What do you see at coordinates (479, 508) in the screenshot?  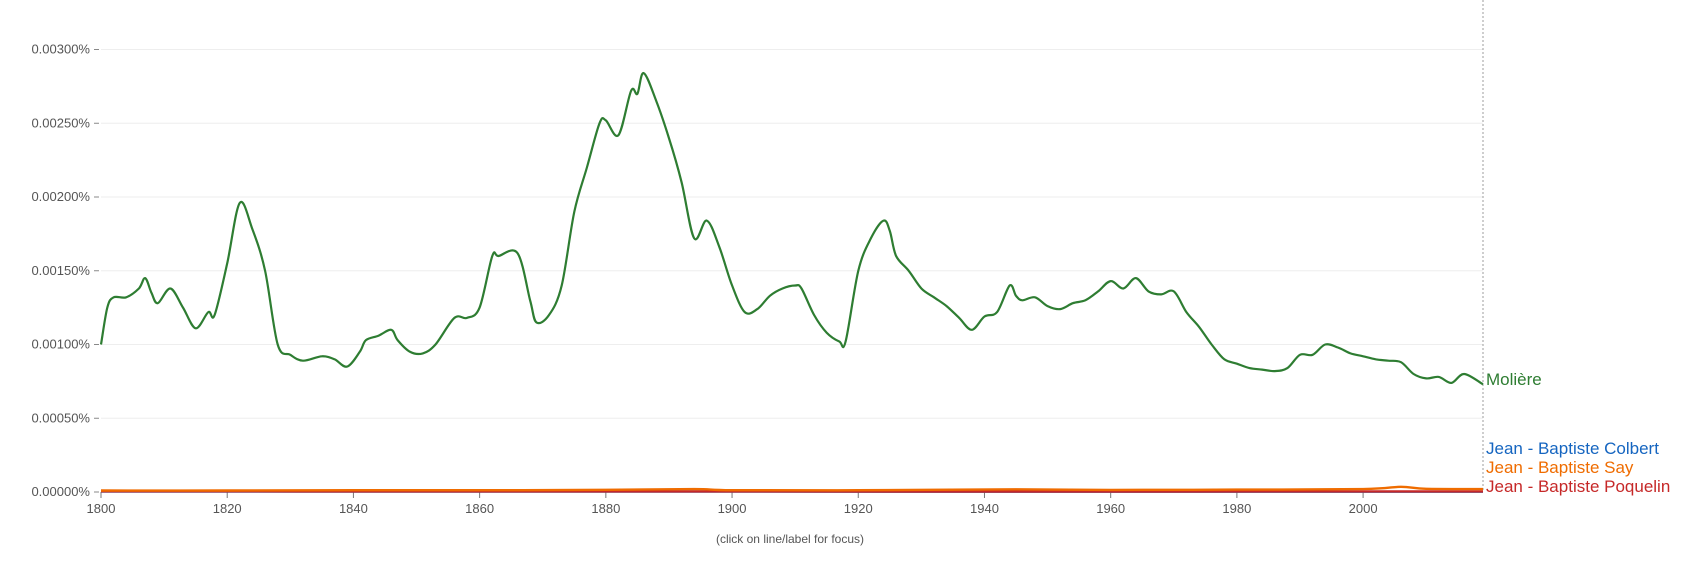 I see `x-tick-label: 1860` at bounding box center [479, 508].